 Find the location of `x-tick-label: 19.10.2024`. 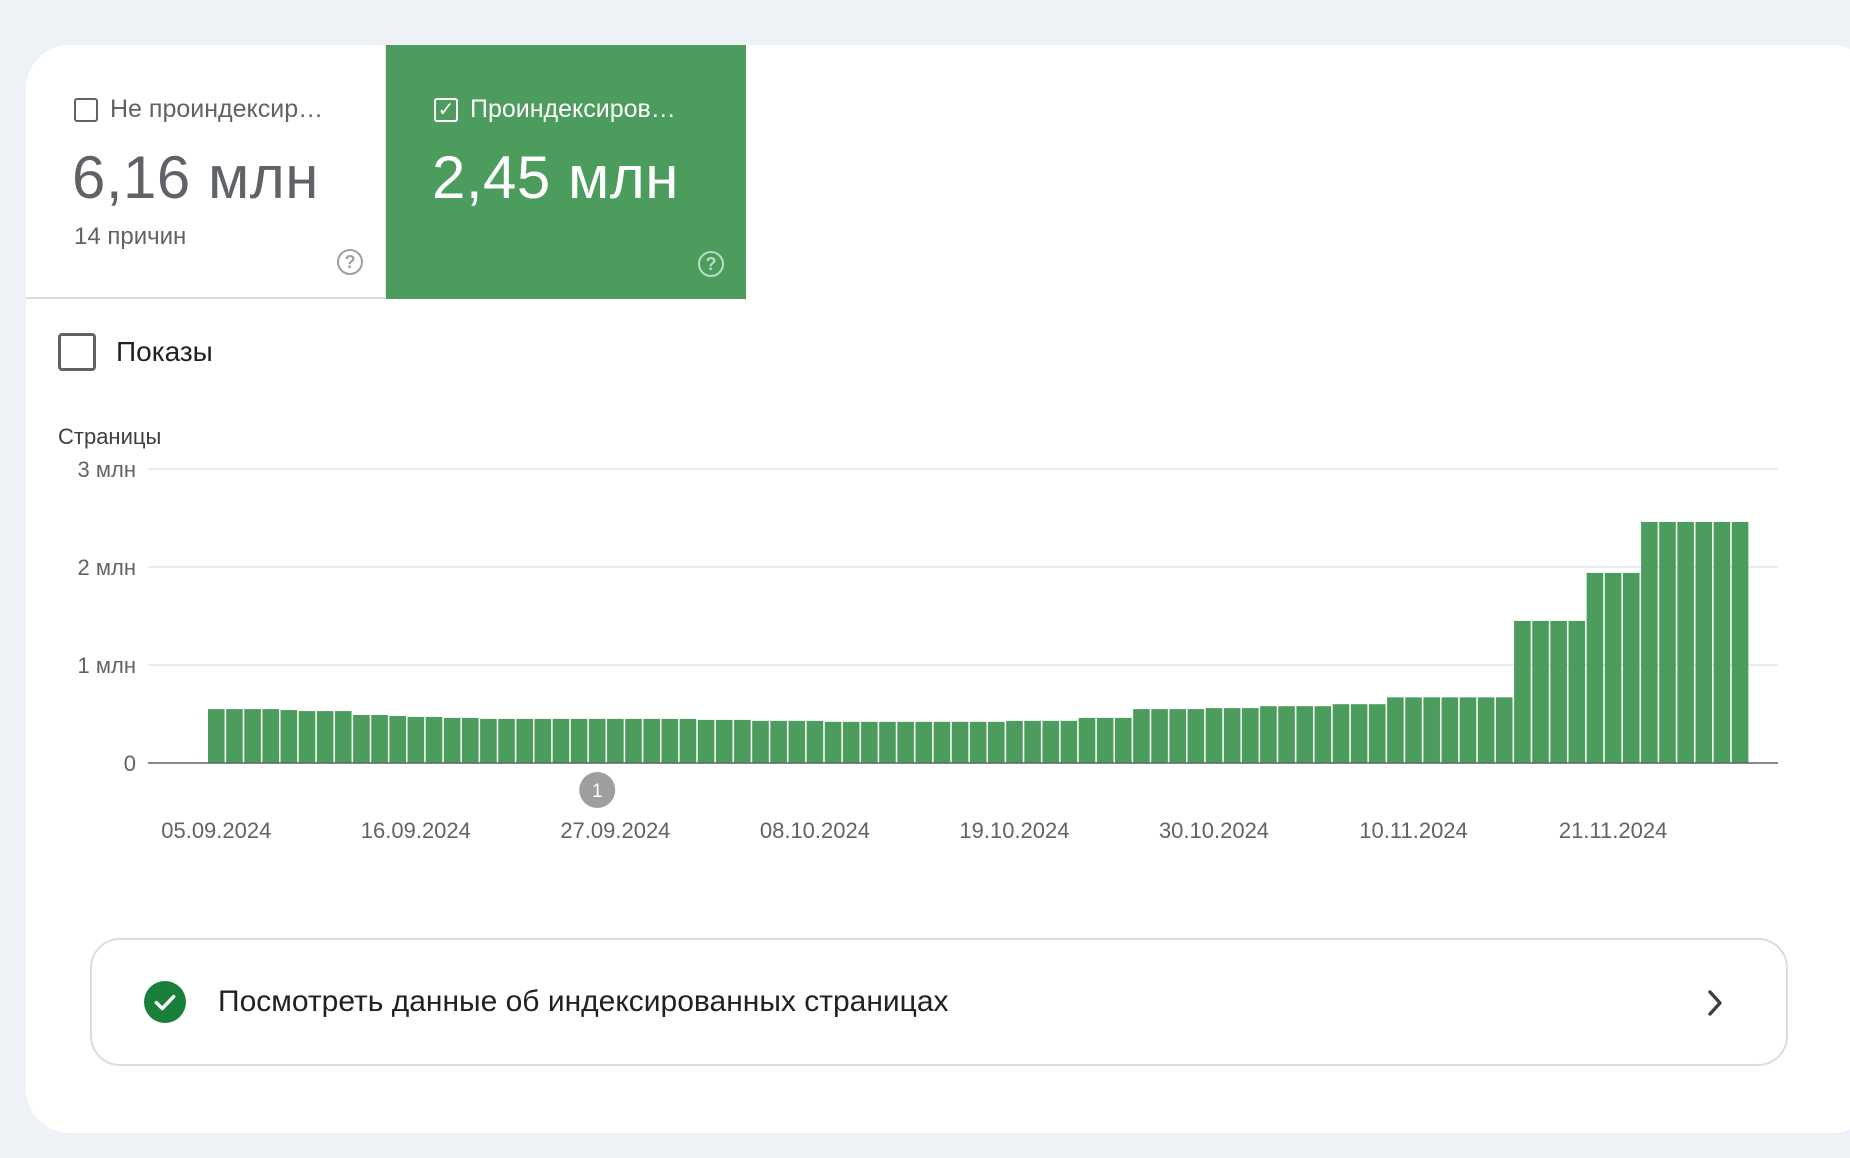

x-tick-label: 19.10.2024 is located at coordinates (1014, 830).